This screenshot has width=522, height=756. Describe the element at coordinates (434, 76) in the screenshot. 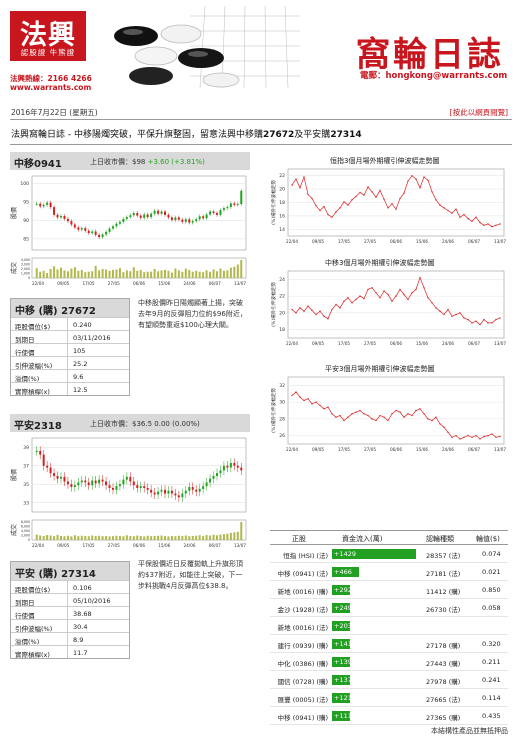

I see `contact-email: 電郵：hongkong@warrants.com` at that location.